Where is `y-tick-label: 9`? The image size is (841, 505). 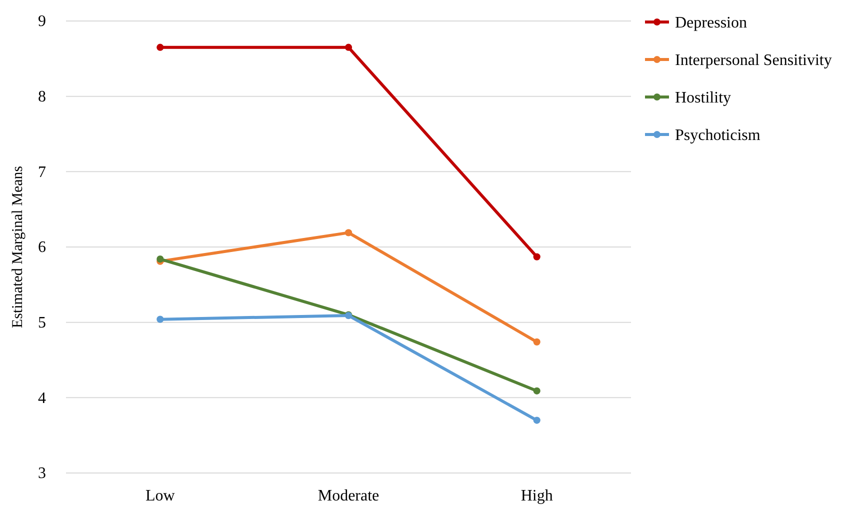
y-tick-label: 9 is located at coordinates (42, 21).